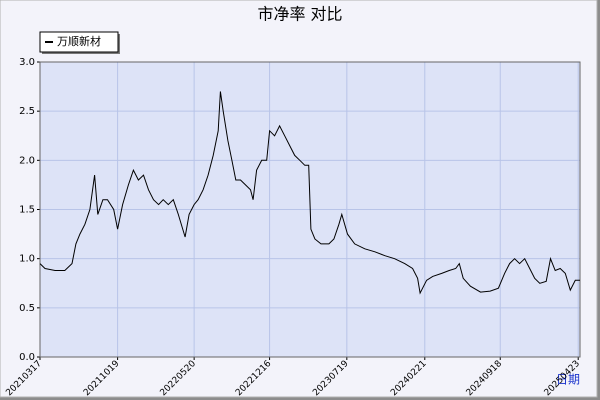 The width and height of the screenshot is (600, 400). I want to click on legend-label: 万顺新材, so click(79, 41).